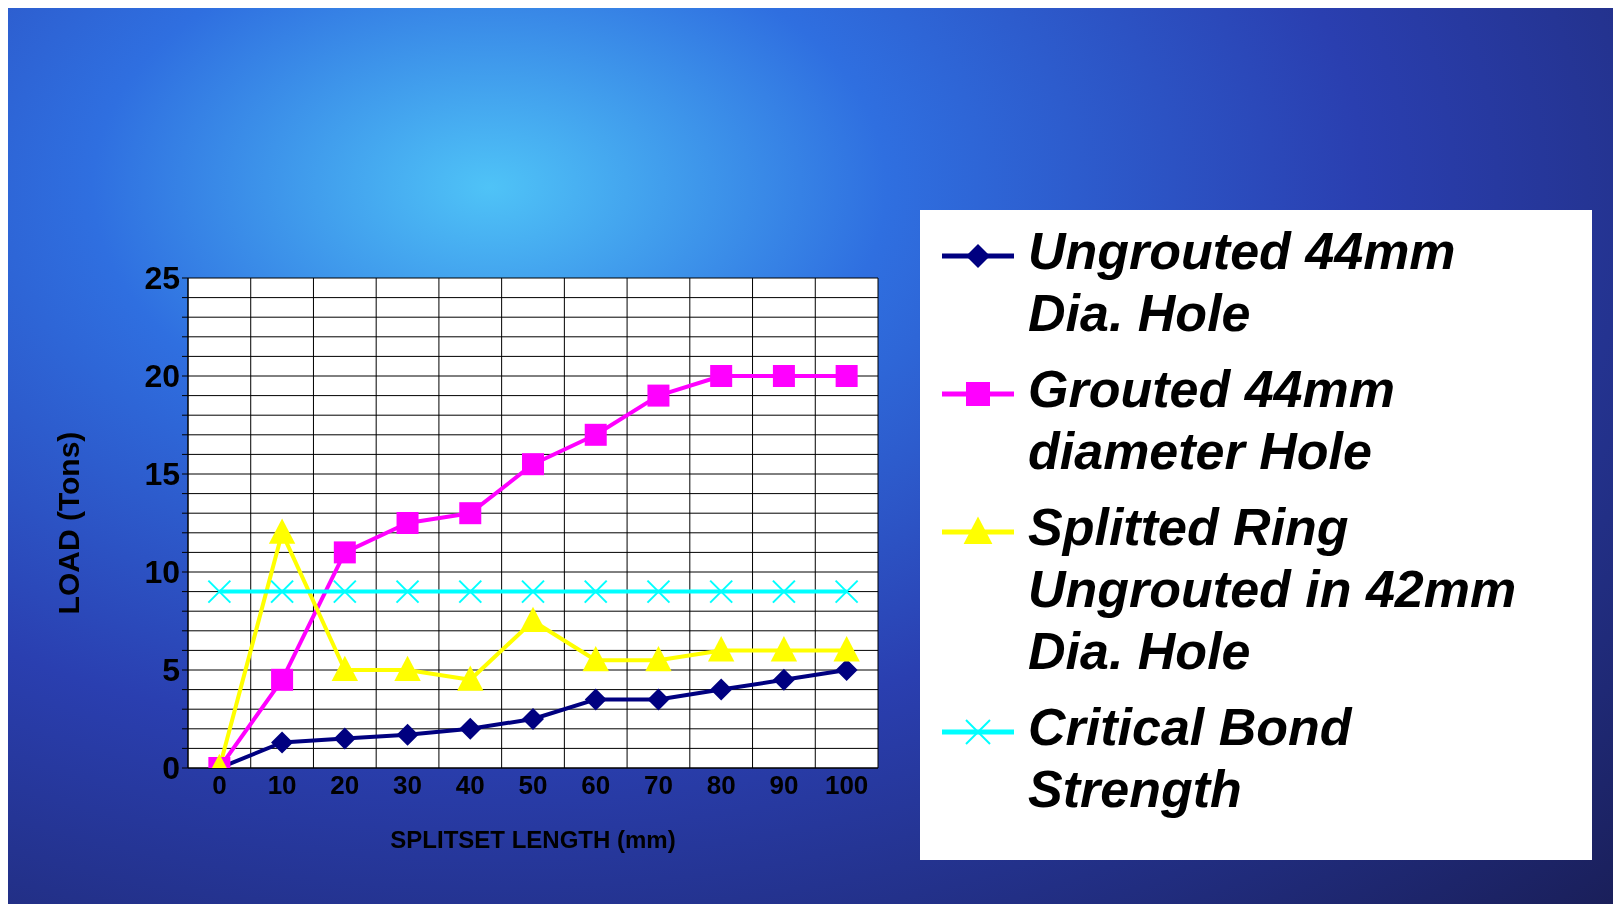 This screenshot has width=1621, height=912. I want to click on y-axis-title: LOAD (Tons), so click(68, 523).